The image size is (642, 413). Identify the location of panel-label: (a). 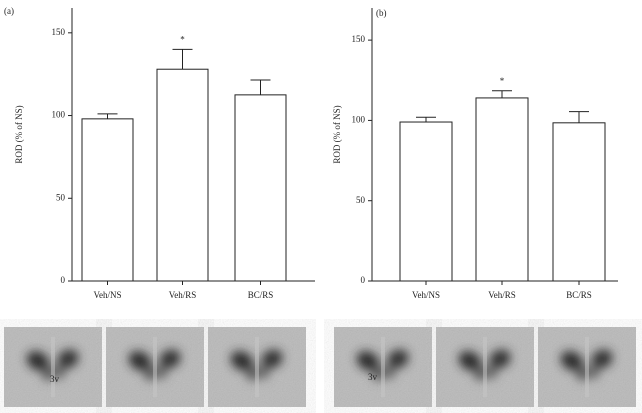
(9, 11).